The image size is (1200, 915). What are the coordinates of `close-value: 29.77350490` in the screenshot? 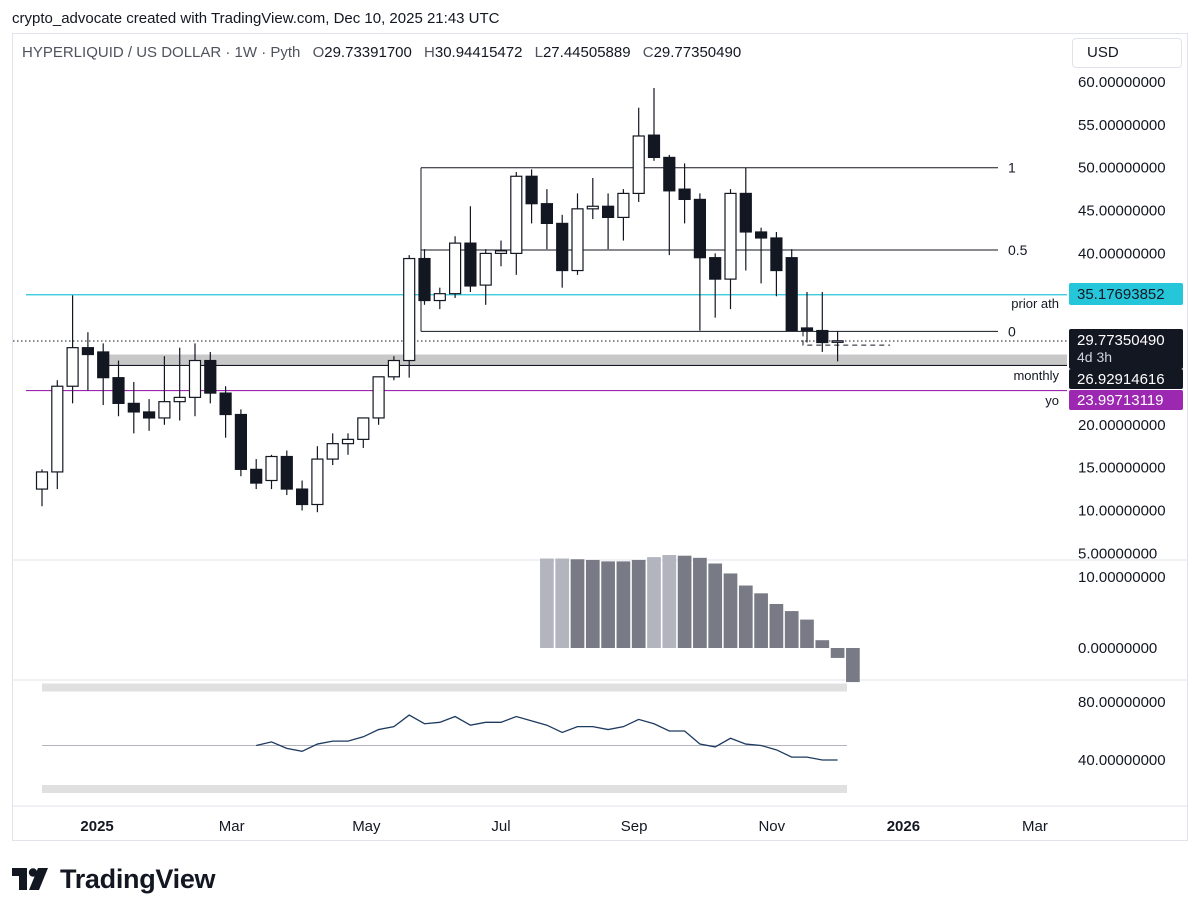 It's located at (697, 52).